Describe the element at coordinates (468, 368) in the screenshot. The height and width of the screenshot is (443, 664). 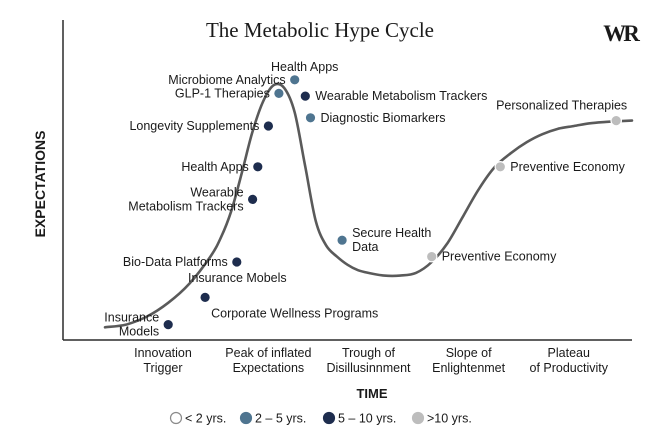
I see `phase-label: Enlightenmet` at that location.